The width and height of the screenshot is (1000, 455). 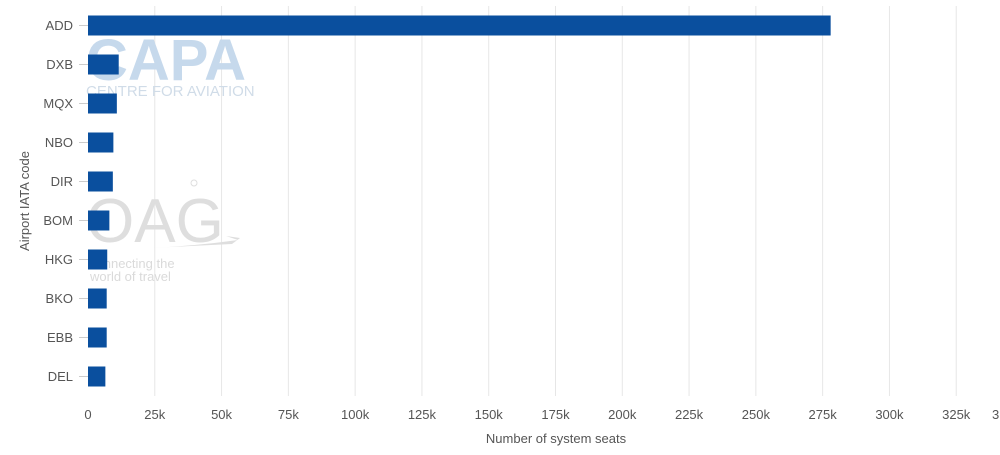 What do you see at coordinates (194, 183) in the screenshot?
I see `oag-registered-icon` at bounding box center [194, 183].